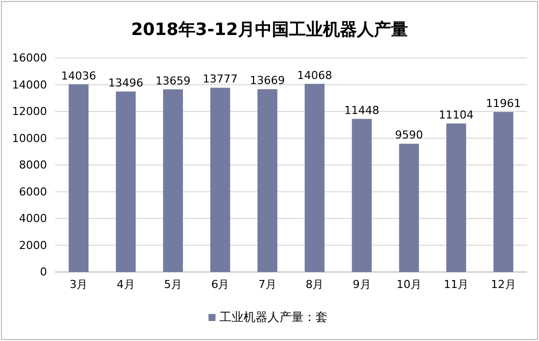  I want to click on data-label: 11104, so click(456, 115).